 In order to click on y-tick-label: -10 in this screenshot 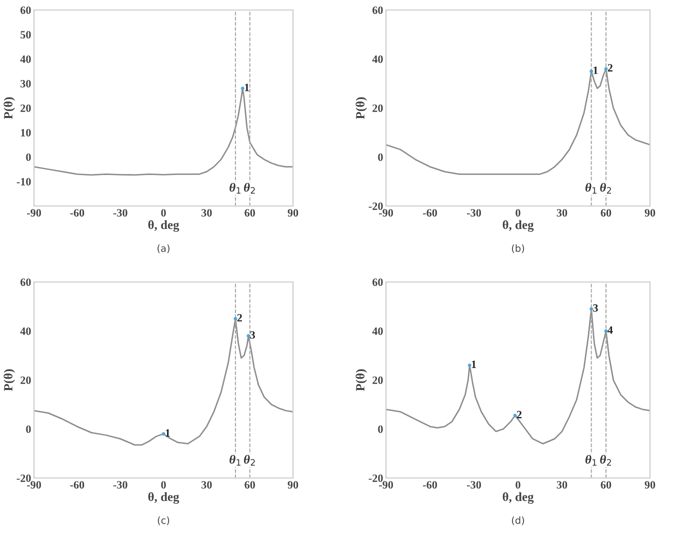, I will do `click(23, 182)`.